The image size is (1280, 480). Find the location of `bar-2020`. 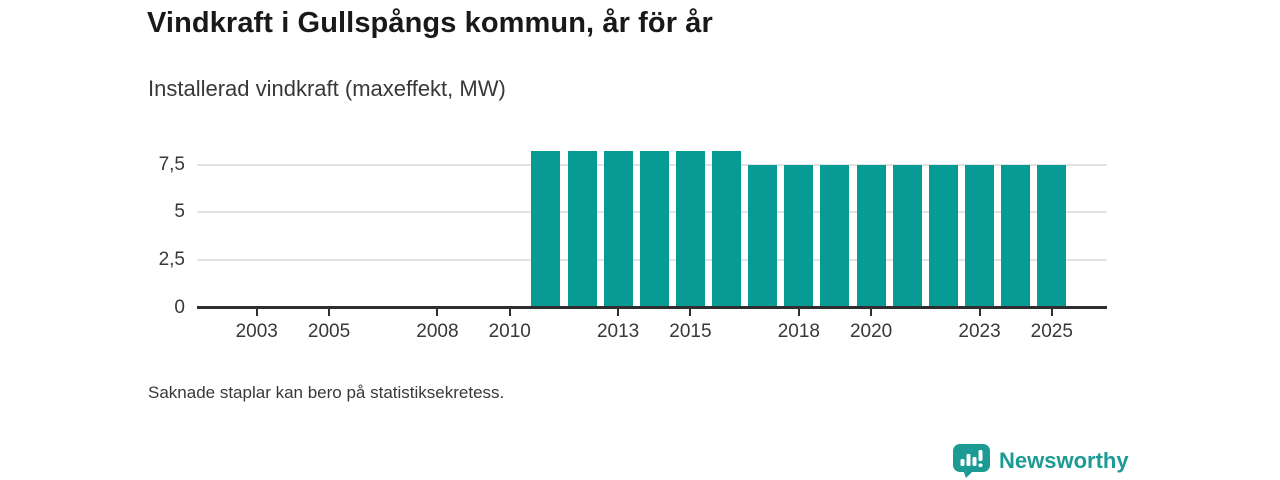

bar-2020 is located at coordinates (871, 236).